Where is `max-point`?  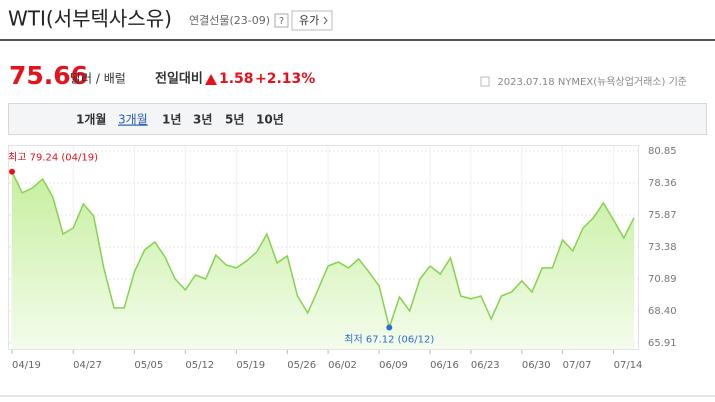
max-point is located at coordinates (12, 171).